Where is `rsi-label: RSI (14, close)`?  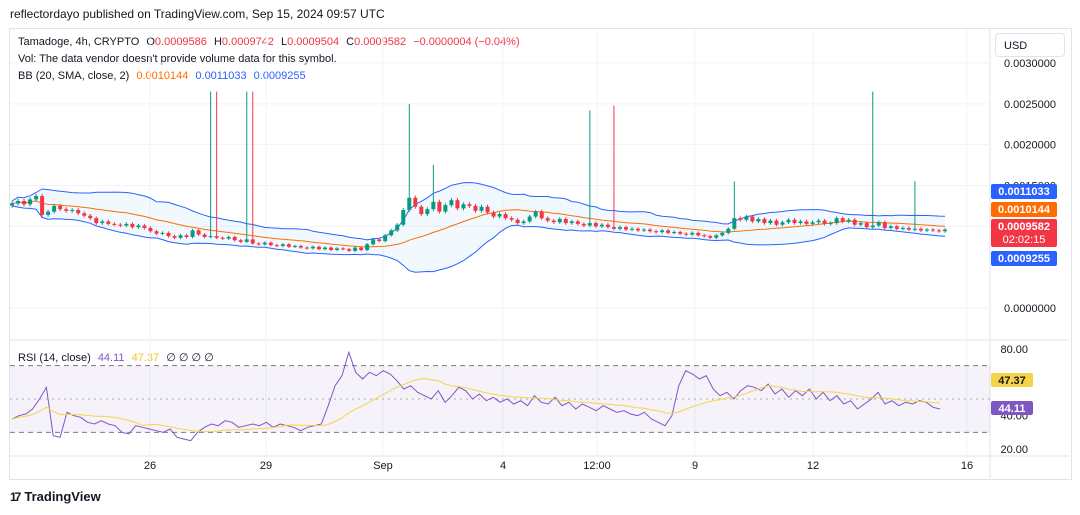 rsi-label: RSI (14, close) is located at coordinates (54, 358).